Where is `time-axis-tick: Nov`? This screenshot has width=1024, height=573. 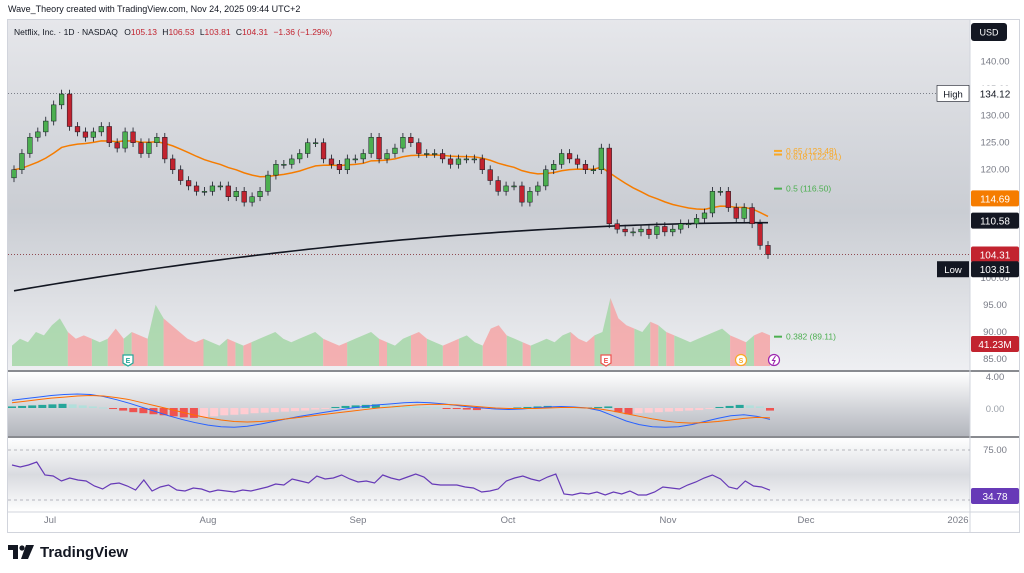
time-axis-tick: Nov is located at coordinates (668, 520).